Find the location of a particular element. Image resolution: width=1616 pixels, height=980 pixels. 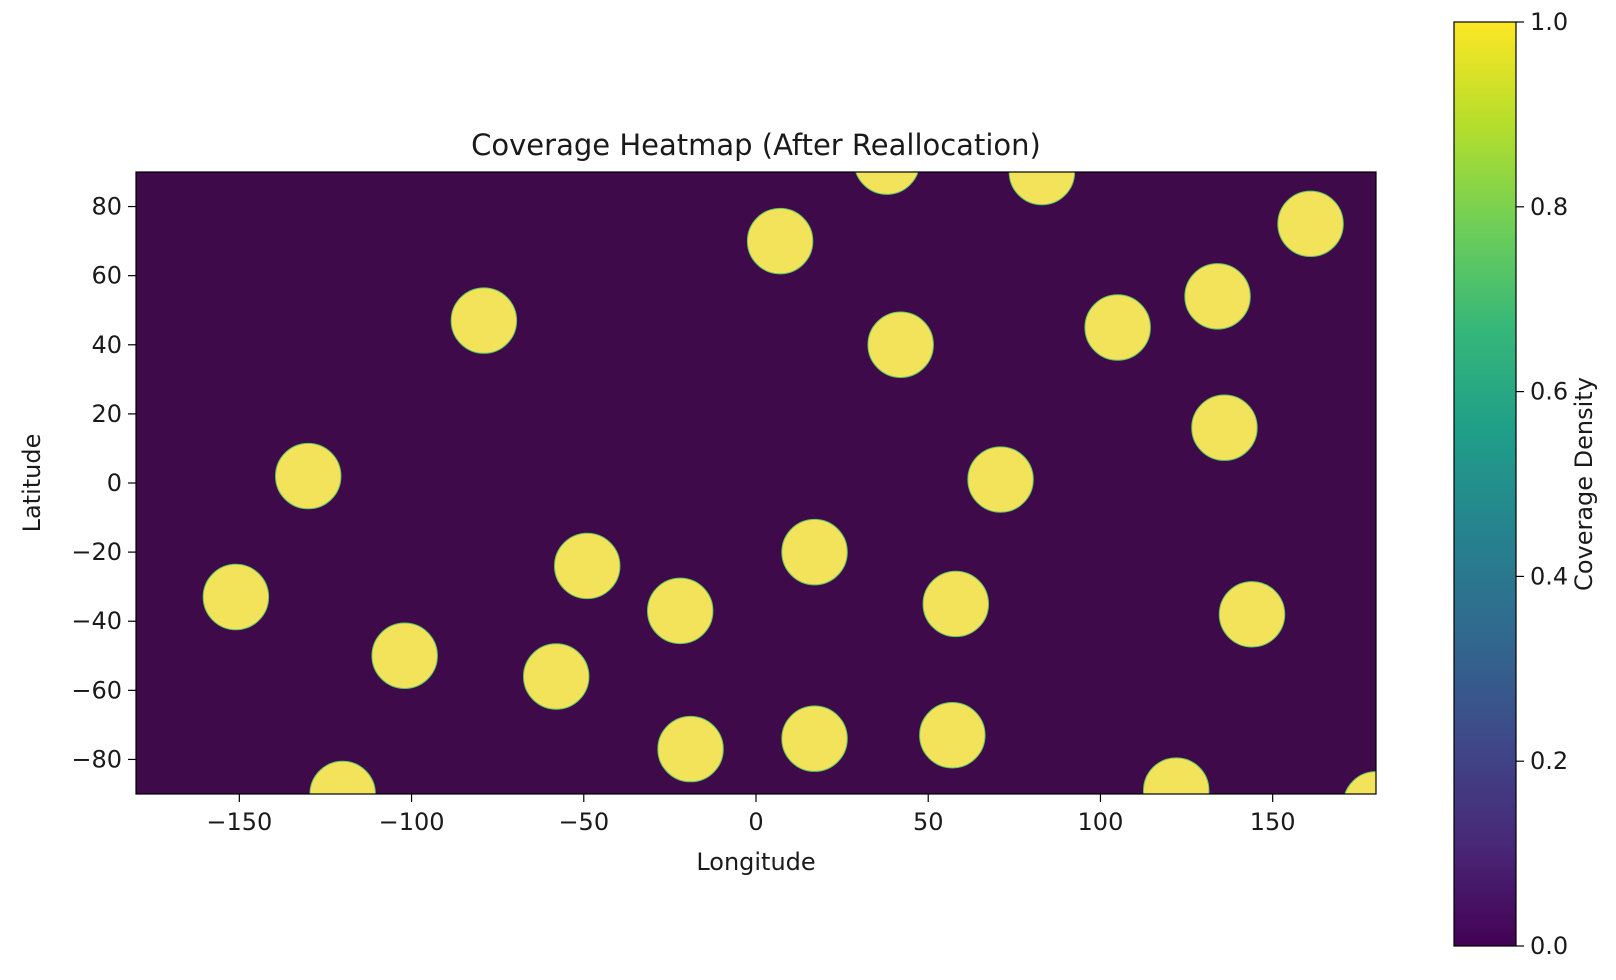

y-axis-label: Latitude is located at coordinates (32, 483).